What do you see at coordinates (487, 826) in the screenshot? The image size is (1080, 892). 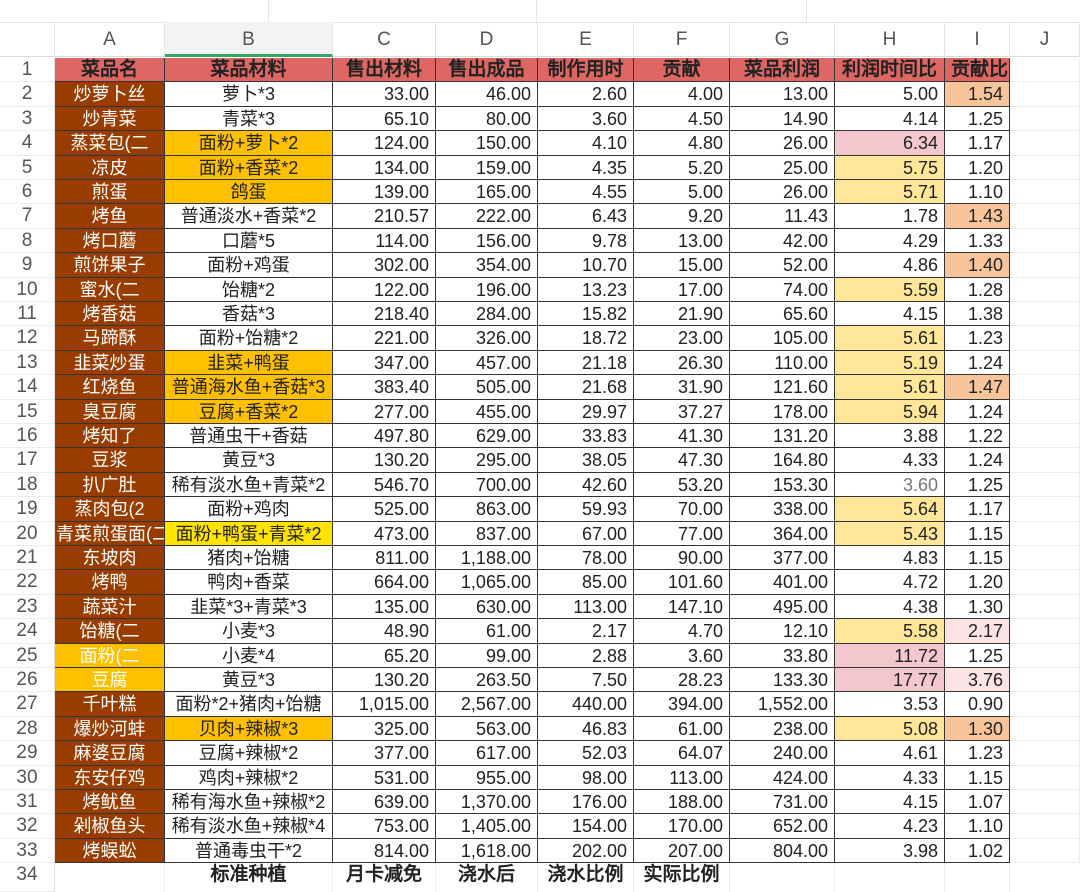 I see `value-cell-d: 1,405.00` at bounding box center [487, 826].